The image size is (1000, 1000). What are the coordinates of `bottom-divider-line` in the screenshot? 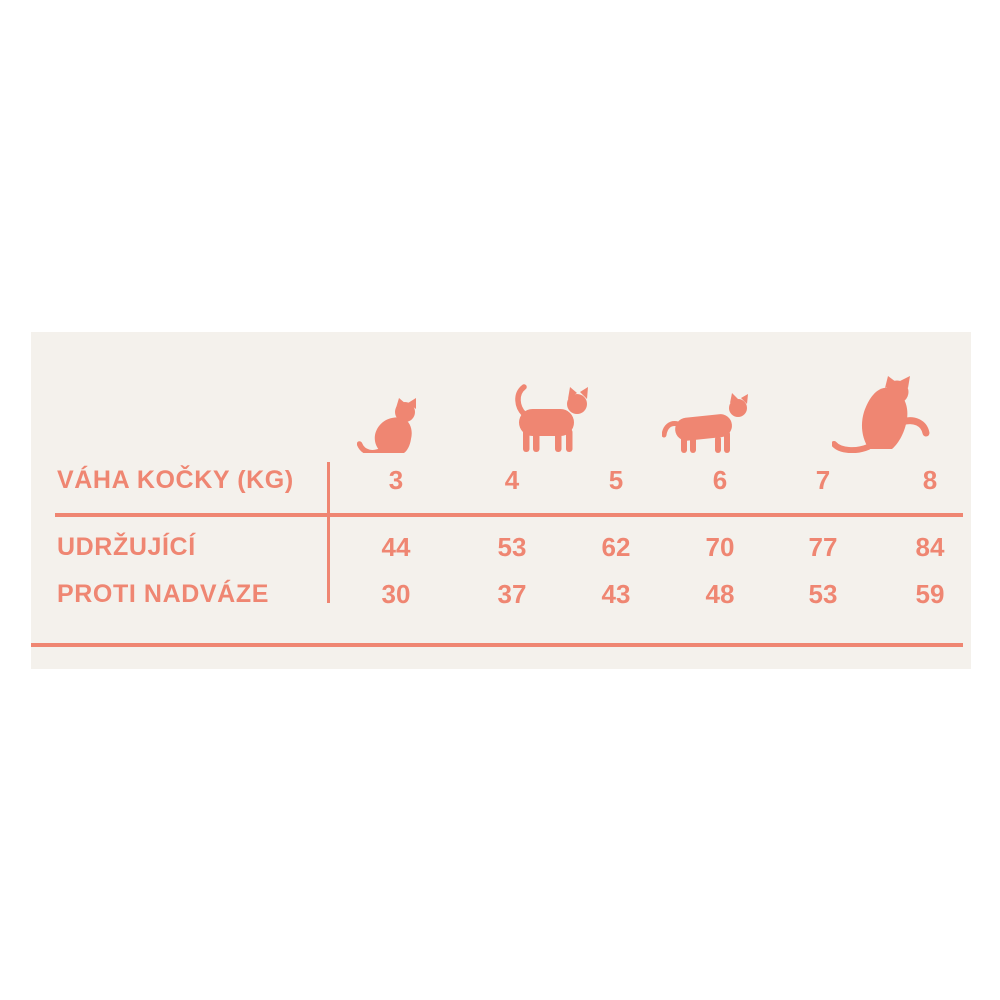 It's located at (497, 645).